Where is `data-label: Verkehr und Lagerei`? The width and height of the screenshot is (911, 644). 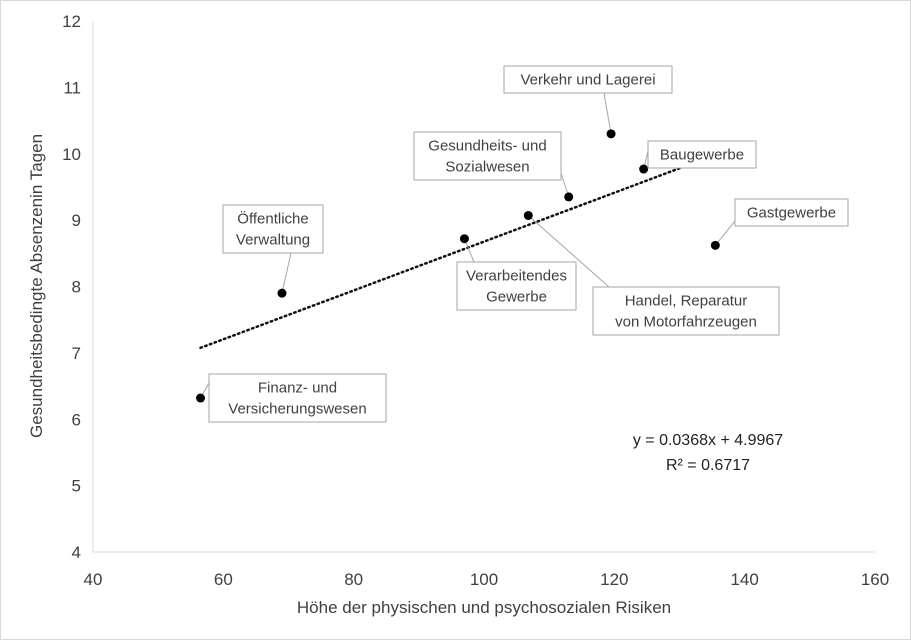 data-label: Verkehr und Lagerei is located at coordinates (587, 80).